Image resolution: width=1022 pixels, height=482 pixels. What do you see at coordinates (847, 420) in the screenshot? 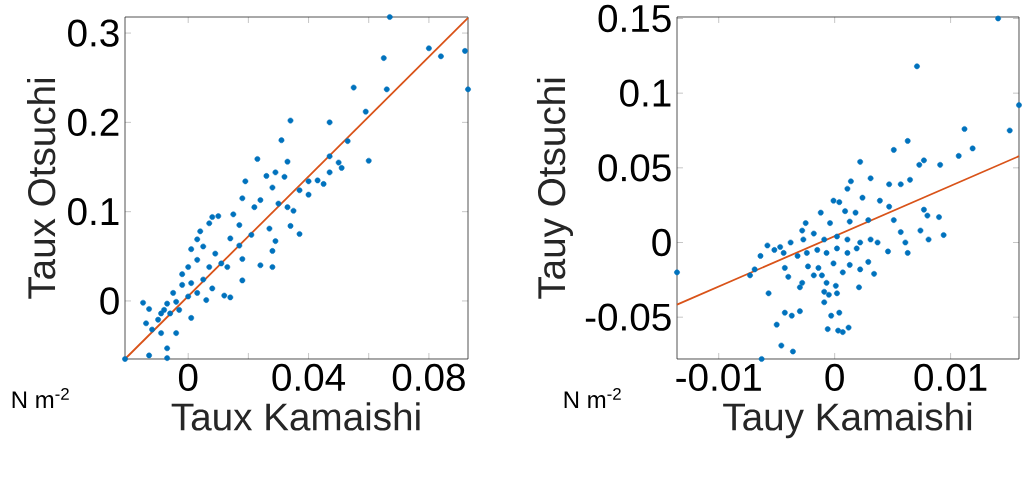
I see `x-axis-title: Tauy Kamaishi` at bounding box center [847, 420].